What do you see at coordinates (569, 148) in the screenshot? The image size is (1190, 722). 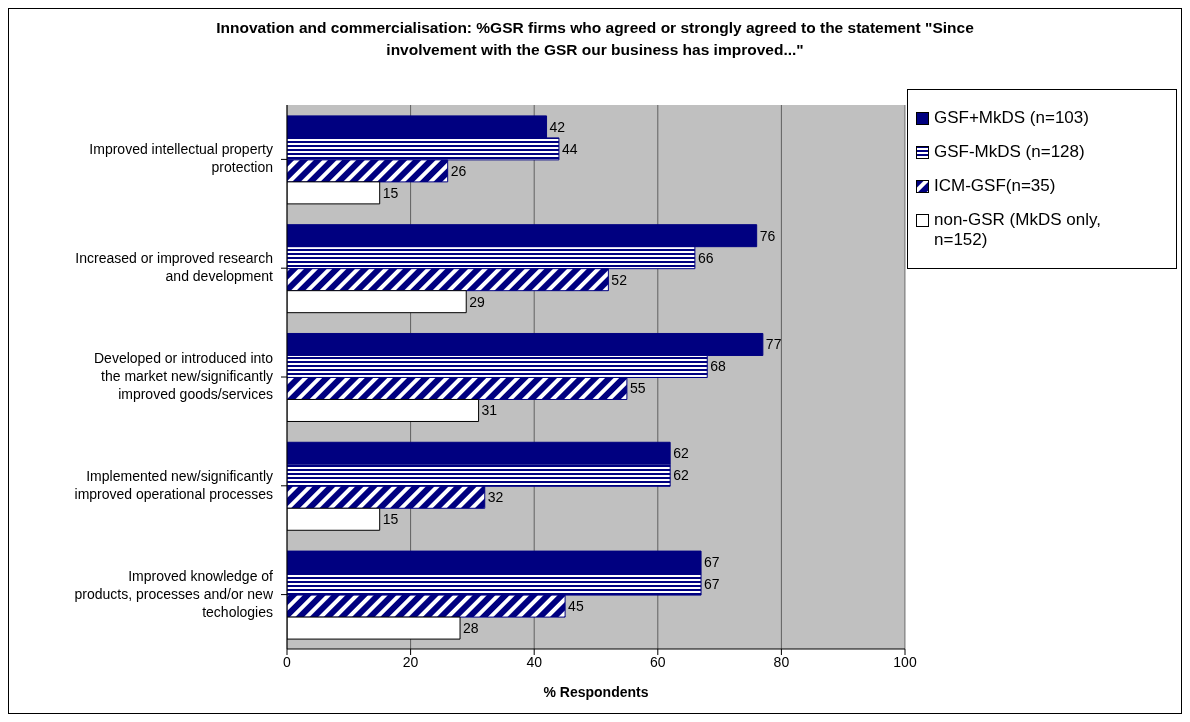 I see `data-label: 44` at bounding box center [569, 148].